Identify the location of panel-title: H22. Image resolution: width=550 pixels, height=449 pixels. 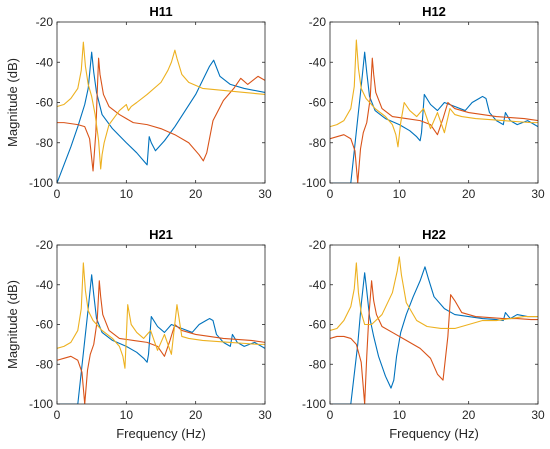
(434, 234).